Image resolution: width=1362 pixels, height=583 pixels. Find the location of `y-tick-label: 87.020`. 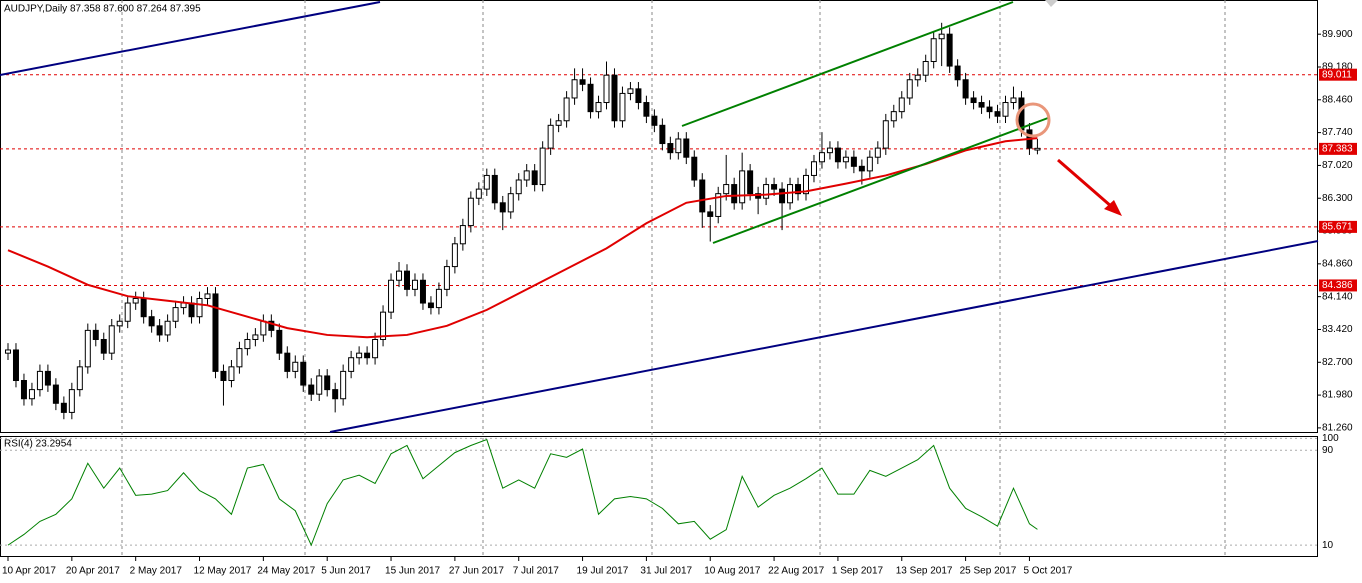

y-tick-label: 87.020 is located at coordinates (1337, 165).